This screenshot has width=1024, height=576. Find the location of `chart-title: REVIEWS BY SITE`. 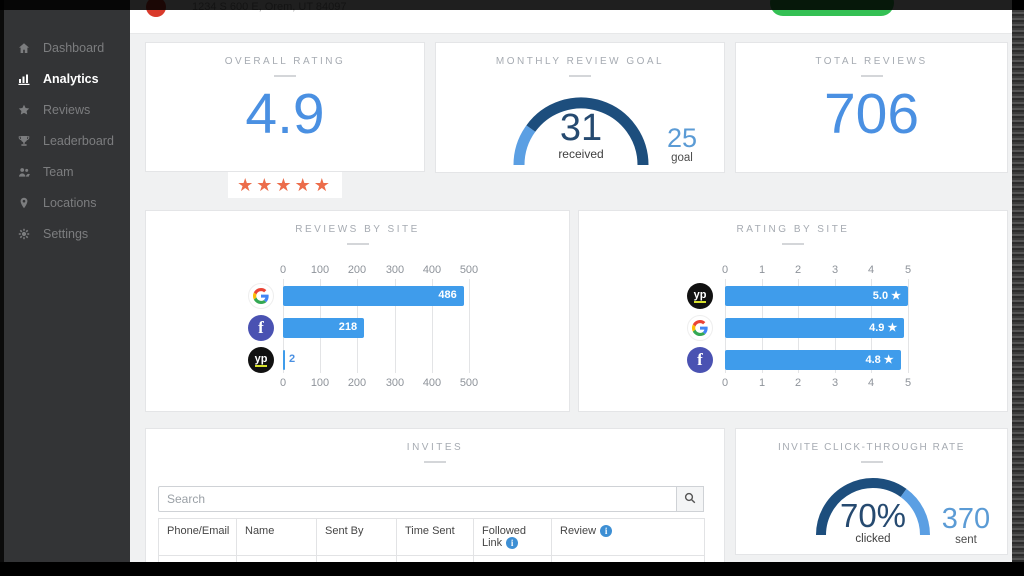

chart-title: REVIEWS BY SITE is located at coordinates (357, 229).